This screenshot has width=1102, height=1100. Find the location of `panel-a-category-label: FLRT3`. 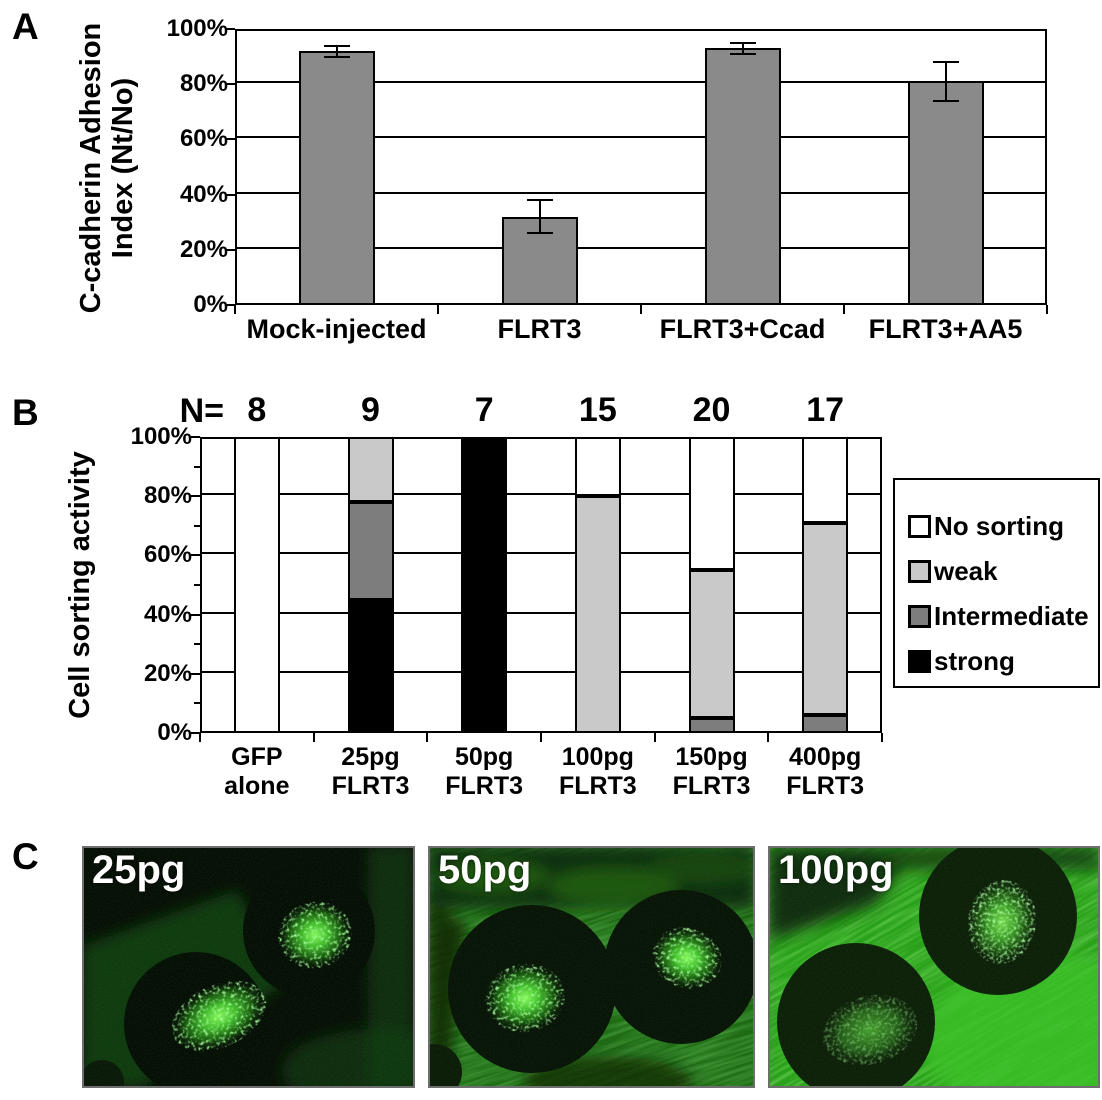

panel-a-category-label: FLRT3 is located at coordinates (539, 329).